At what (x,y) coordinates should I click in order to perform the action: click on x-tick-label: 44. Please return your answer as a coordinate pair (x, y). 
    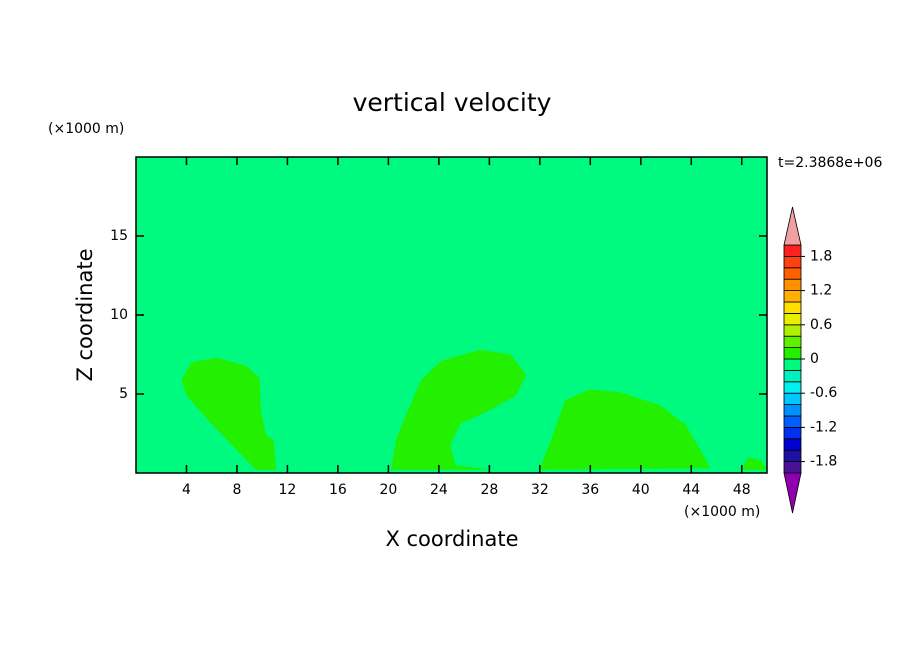
    Looking at the image, I should click on (691, 490).